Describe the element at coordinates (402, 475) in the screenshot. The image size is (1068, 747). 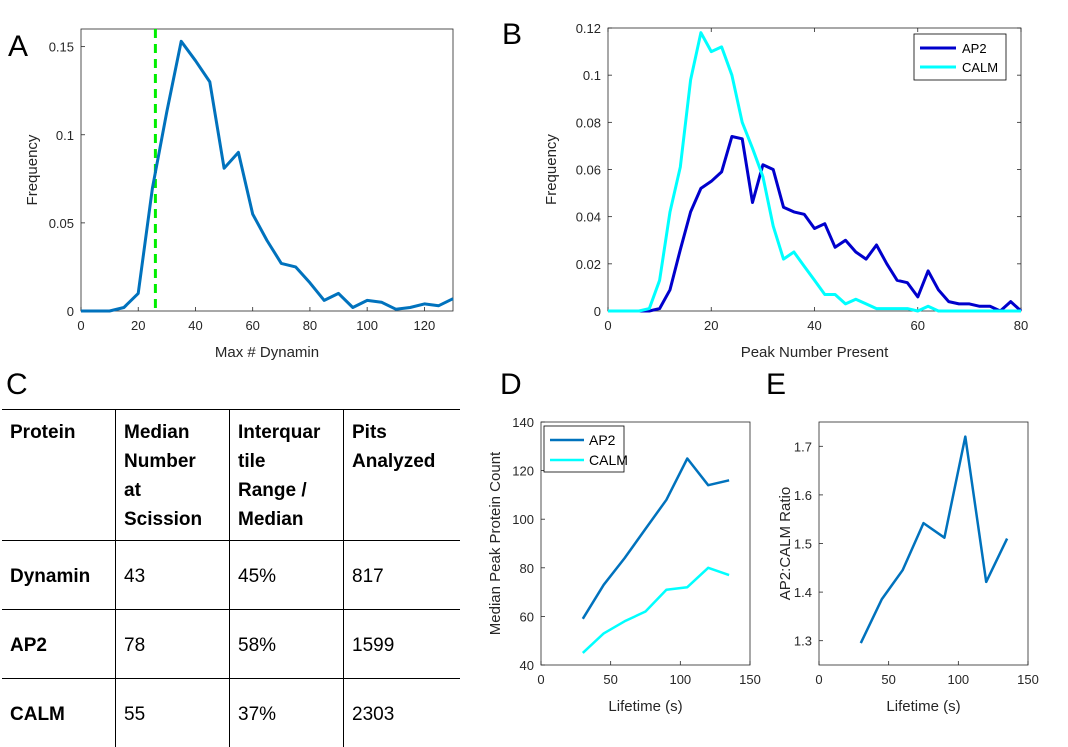
I see `header-cell-pits: Pits Analyzed` at that location.